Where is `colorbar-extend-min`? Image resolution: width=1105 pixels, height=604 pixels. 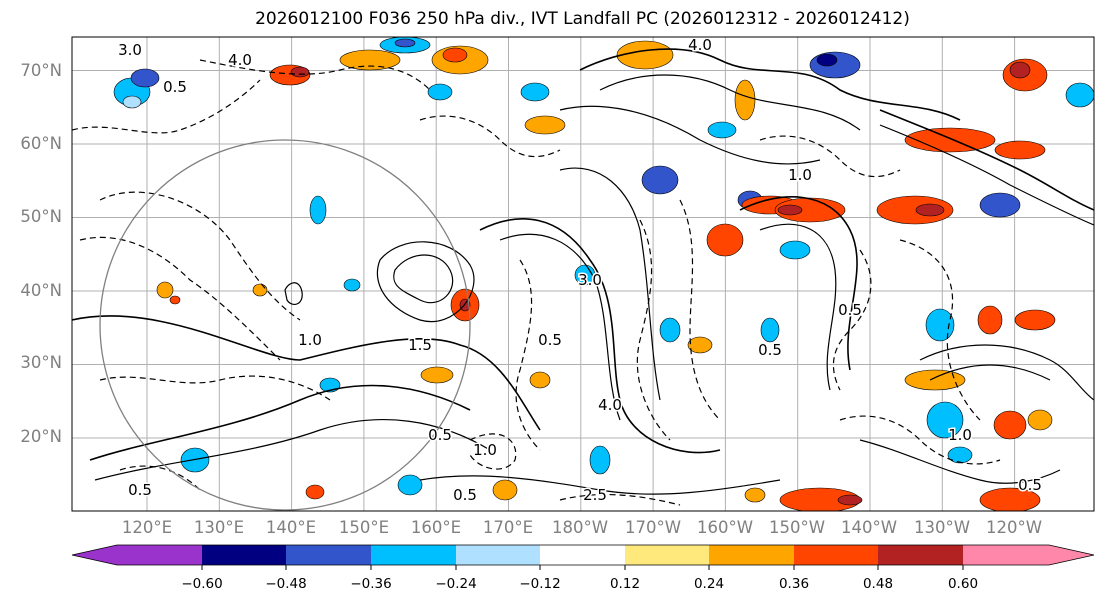
colorbar-extend-min is located at coordinates (137, 555).